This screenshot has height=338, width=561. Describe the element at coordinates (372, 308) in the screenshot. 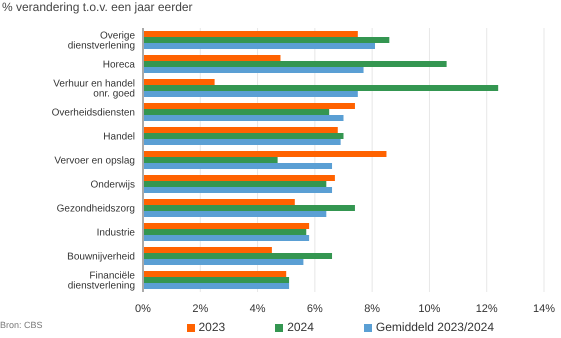

I see `x-tick-label: 8%` at that location.